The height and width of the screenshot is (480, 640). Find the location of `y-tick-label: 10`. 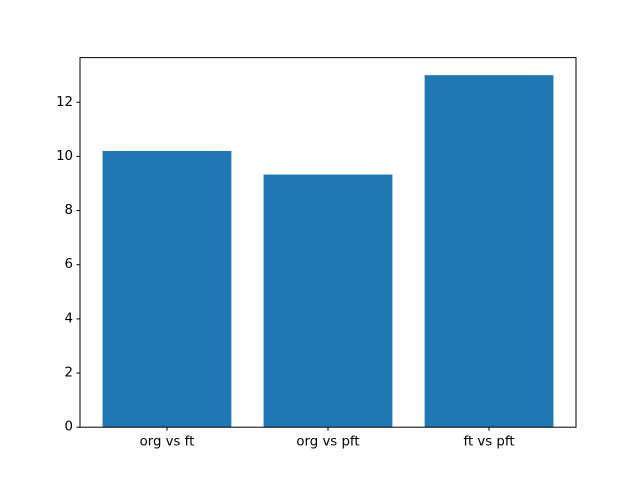

y-tick-label: 10 is located at coordinates (64, 156).